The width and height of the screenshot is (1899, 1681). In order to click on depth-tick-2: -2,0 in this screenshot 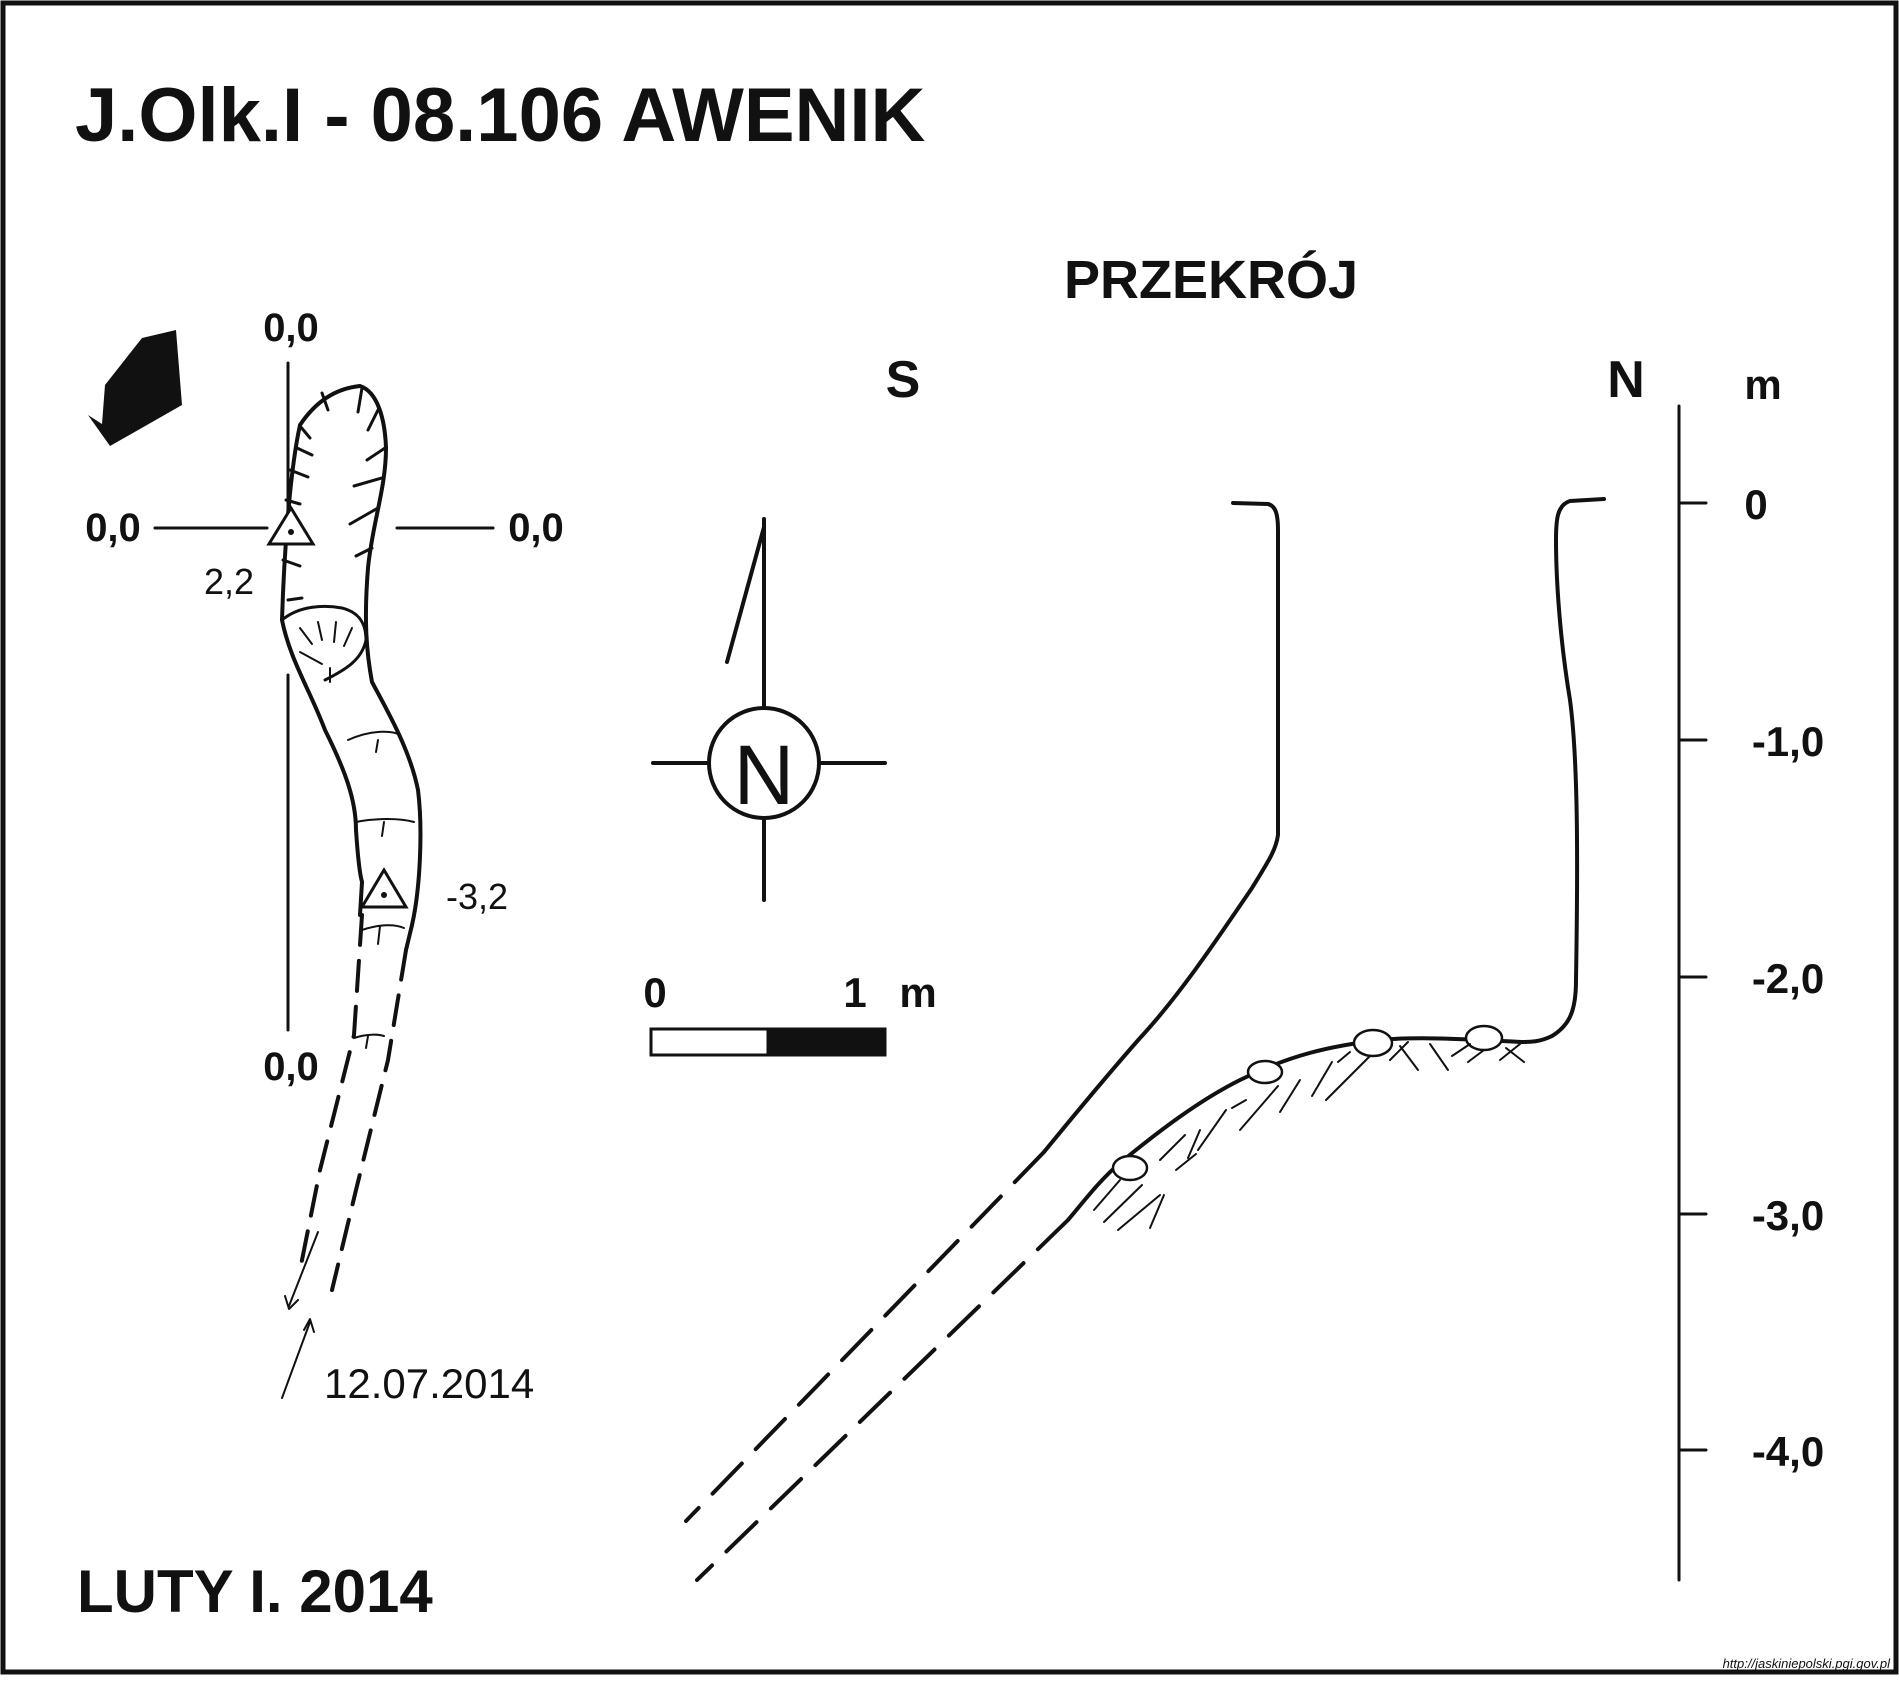, I will do `click(1788, 978)`.